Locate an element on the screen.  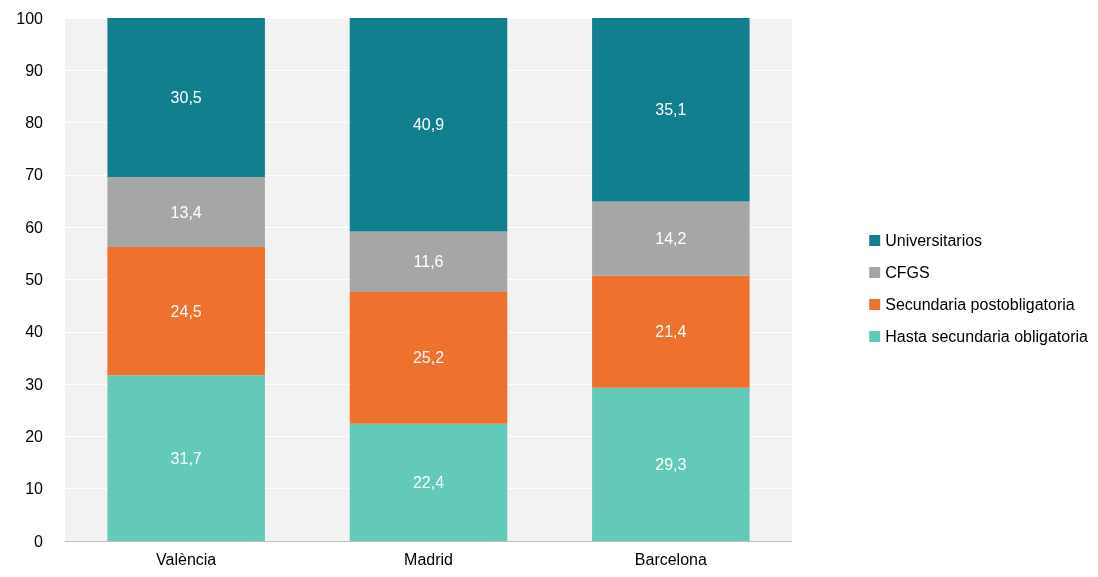
data-label: 14,2 is located at coordinates (671, 239).